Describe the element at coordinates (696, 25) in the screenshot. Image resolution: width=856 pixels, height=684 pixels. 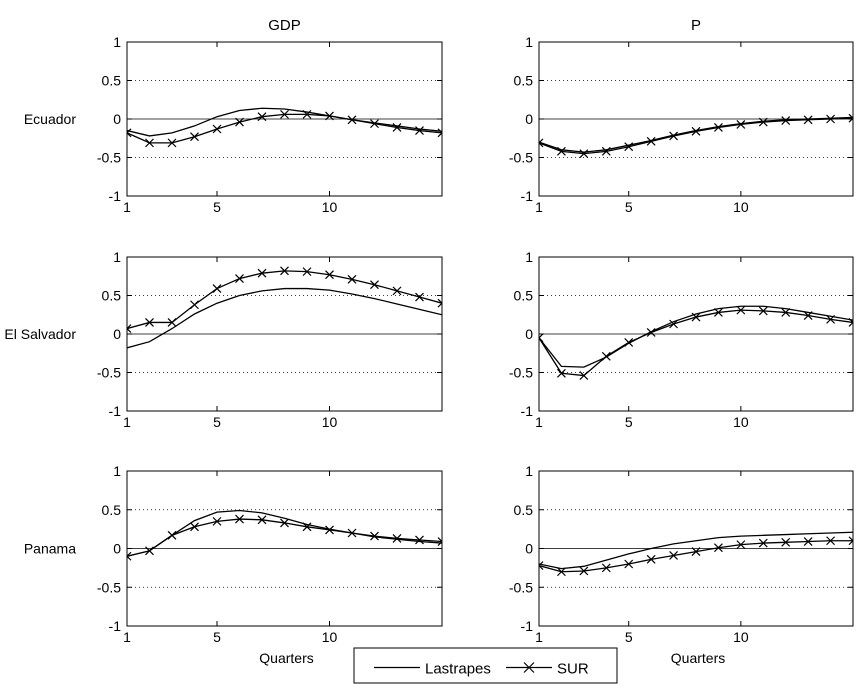
I see `column-title-p: P` at that location.